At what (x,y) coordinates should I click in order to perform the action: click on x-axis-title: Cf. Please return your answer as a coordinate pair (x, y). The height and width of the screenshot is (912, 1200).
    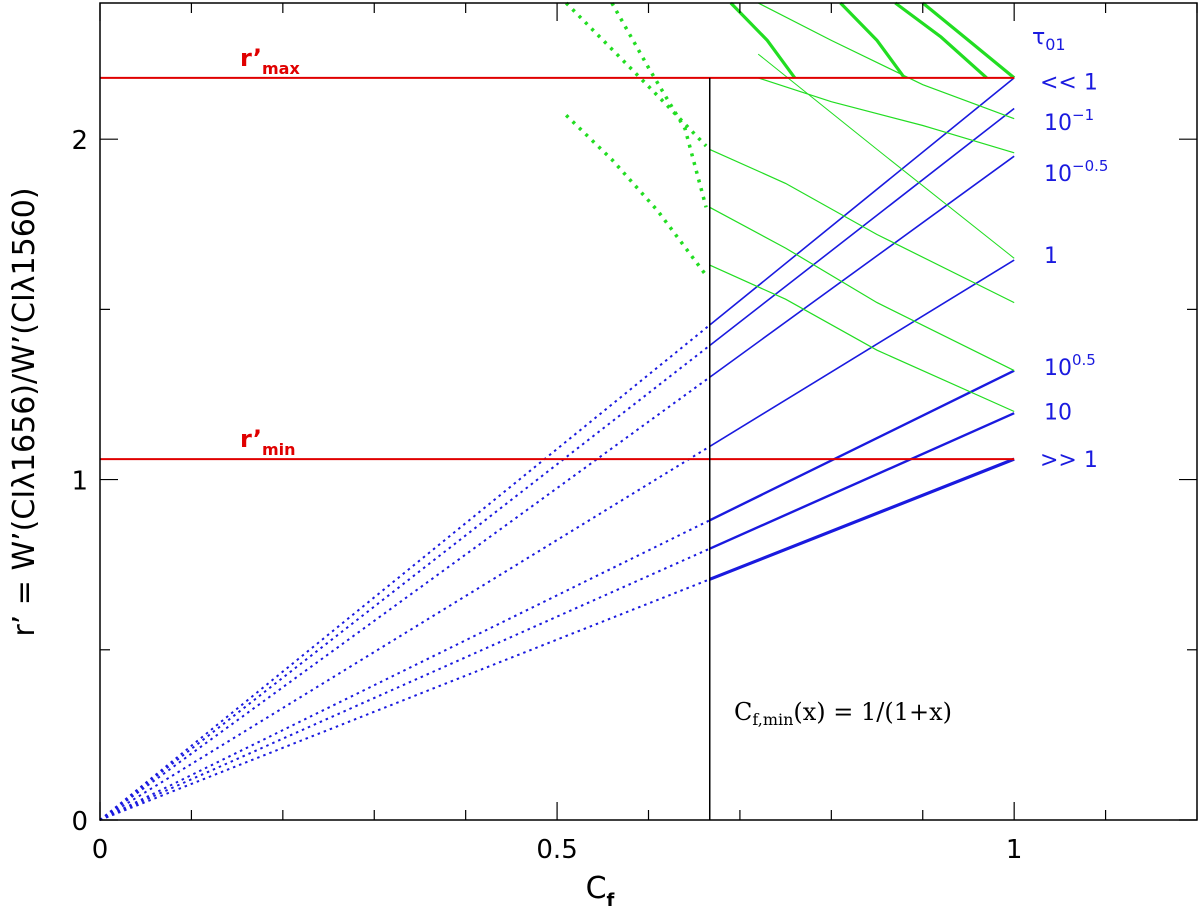
    Looking at the image, I should click on (600, 891).